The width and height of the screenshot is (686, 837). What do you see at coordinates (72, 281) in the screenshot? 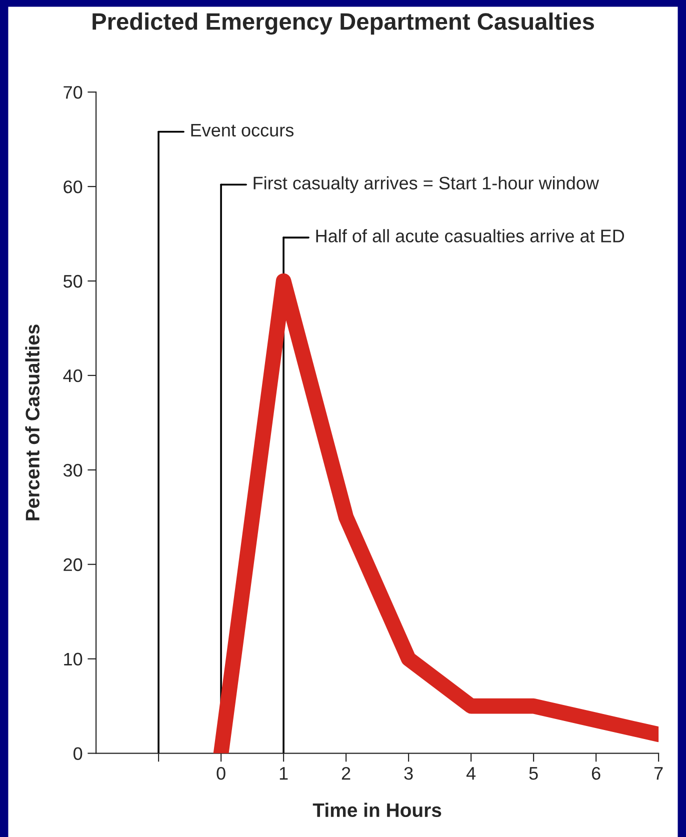
I see `y-tick-label: 50` at bounding box center [72, 281].